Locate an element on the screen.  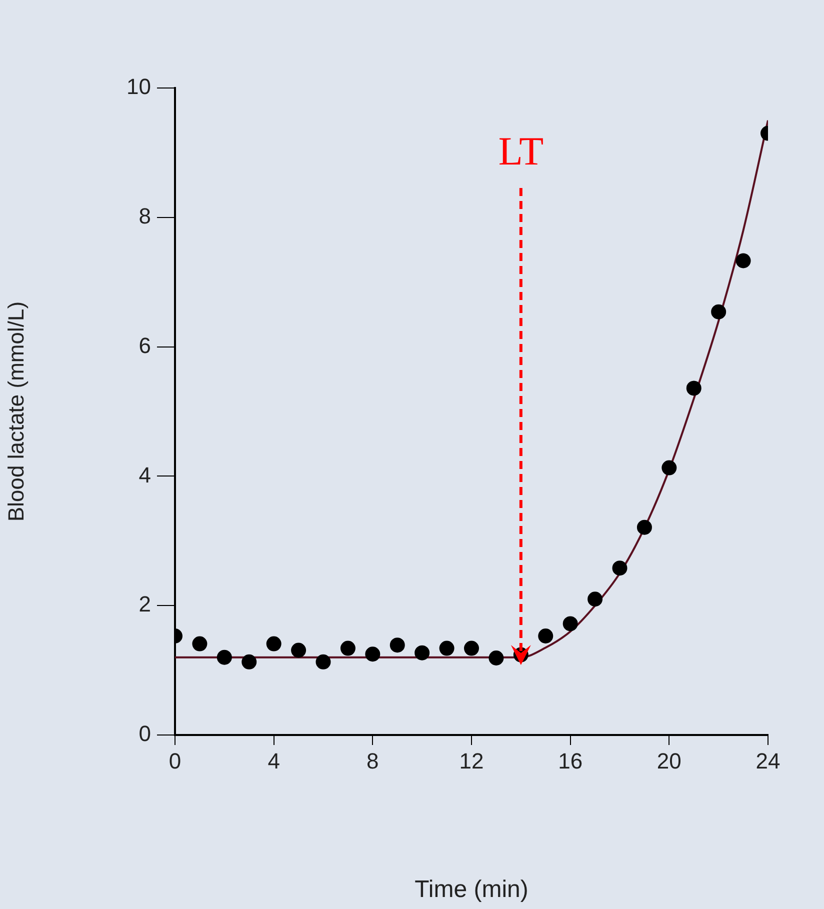
x-axis-title: Time (min) is located at coordinates (471, 890).